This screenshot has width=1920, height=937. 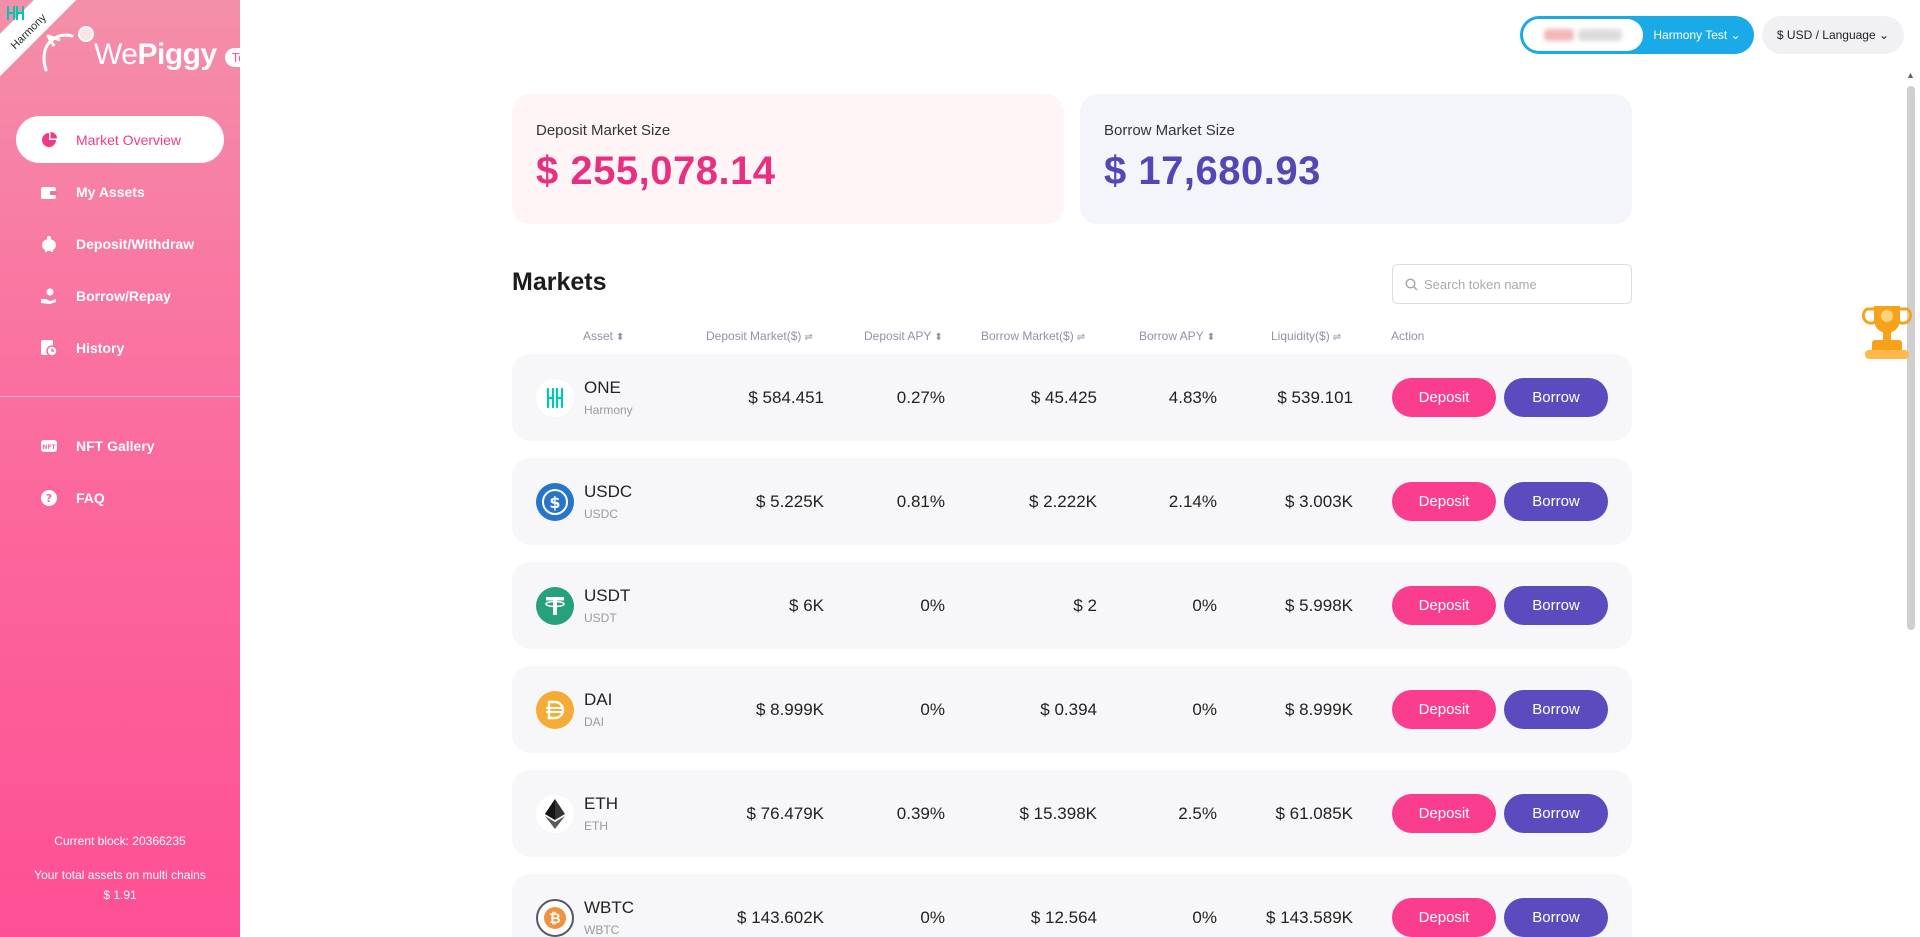 I want to click on column-header-deposit-market: Deposit Market($) ⇌, so click(x=759, y=336).